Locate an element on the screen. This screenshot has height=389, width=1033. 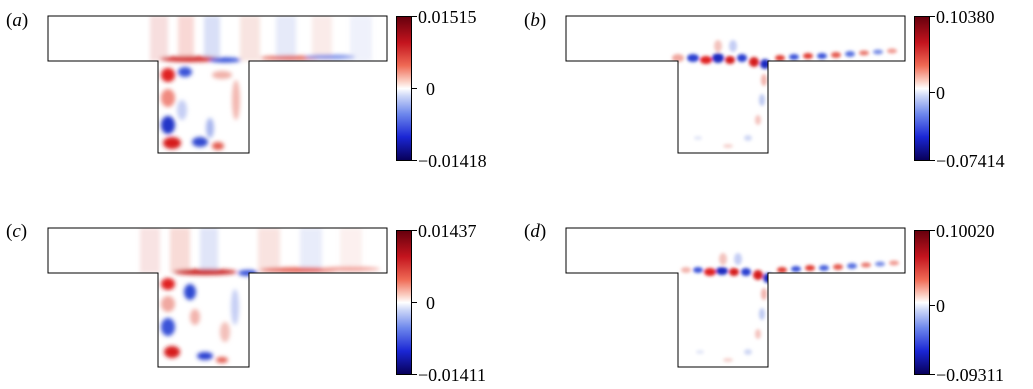
panel-d-outline is located at coordinates (735, 297).